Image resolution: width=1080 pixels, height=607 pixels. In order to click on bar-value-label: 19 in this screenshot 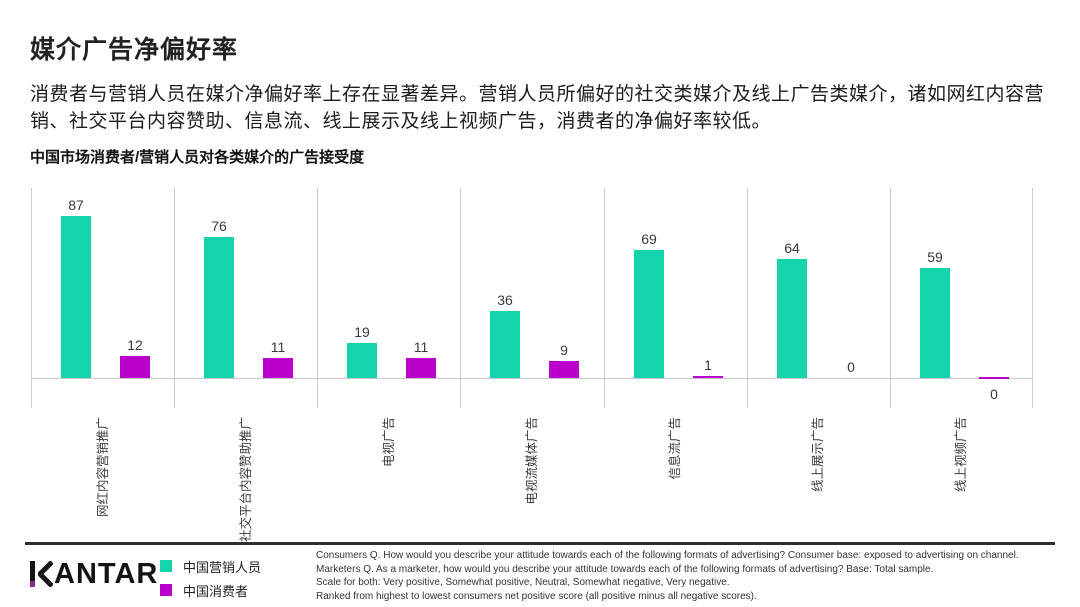, I will do `click(362, 332)`.